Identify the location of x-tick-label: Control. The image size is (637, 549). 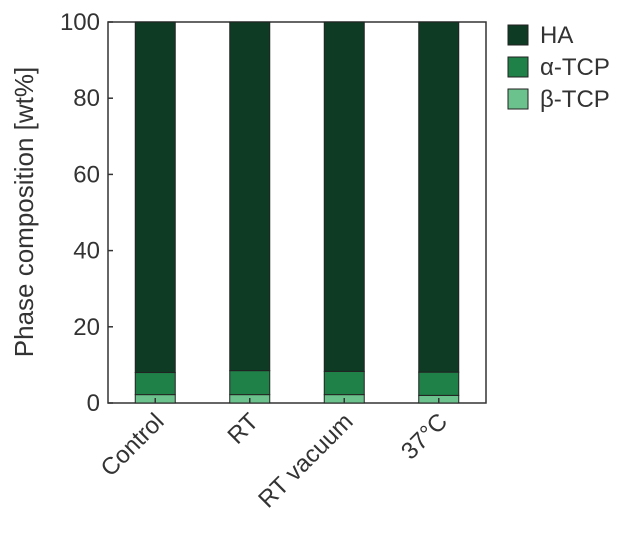
(133, 445).